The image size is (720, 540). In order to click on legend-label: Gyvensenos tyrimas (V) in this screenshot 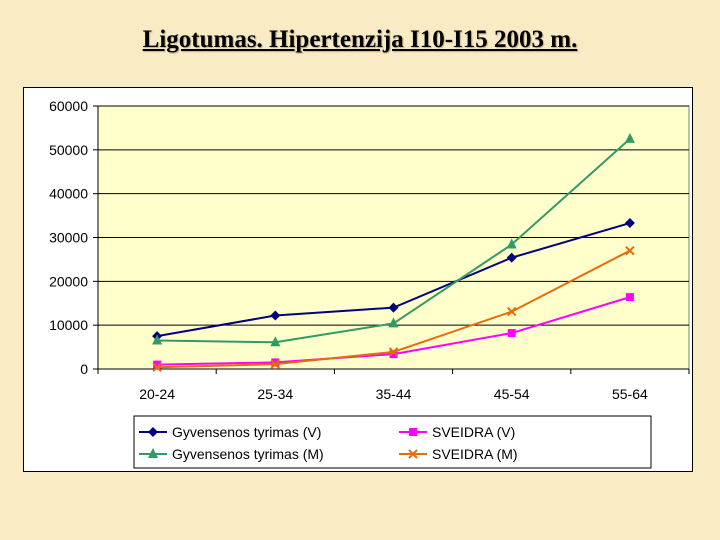, I will do `click(246, 432)`.